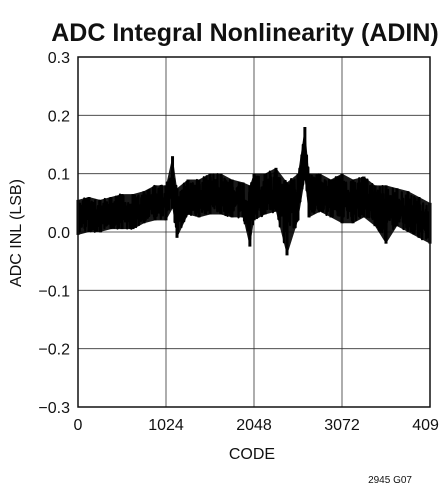 This screenshot has width=439, height=496. What do you see at coordinates (254, 193) in the screenshot?
I see `inl-mean-line` at bounding box center [254, 193].